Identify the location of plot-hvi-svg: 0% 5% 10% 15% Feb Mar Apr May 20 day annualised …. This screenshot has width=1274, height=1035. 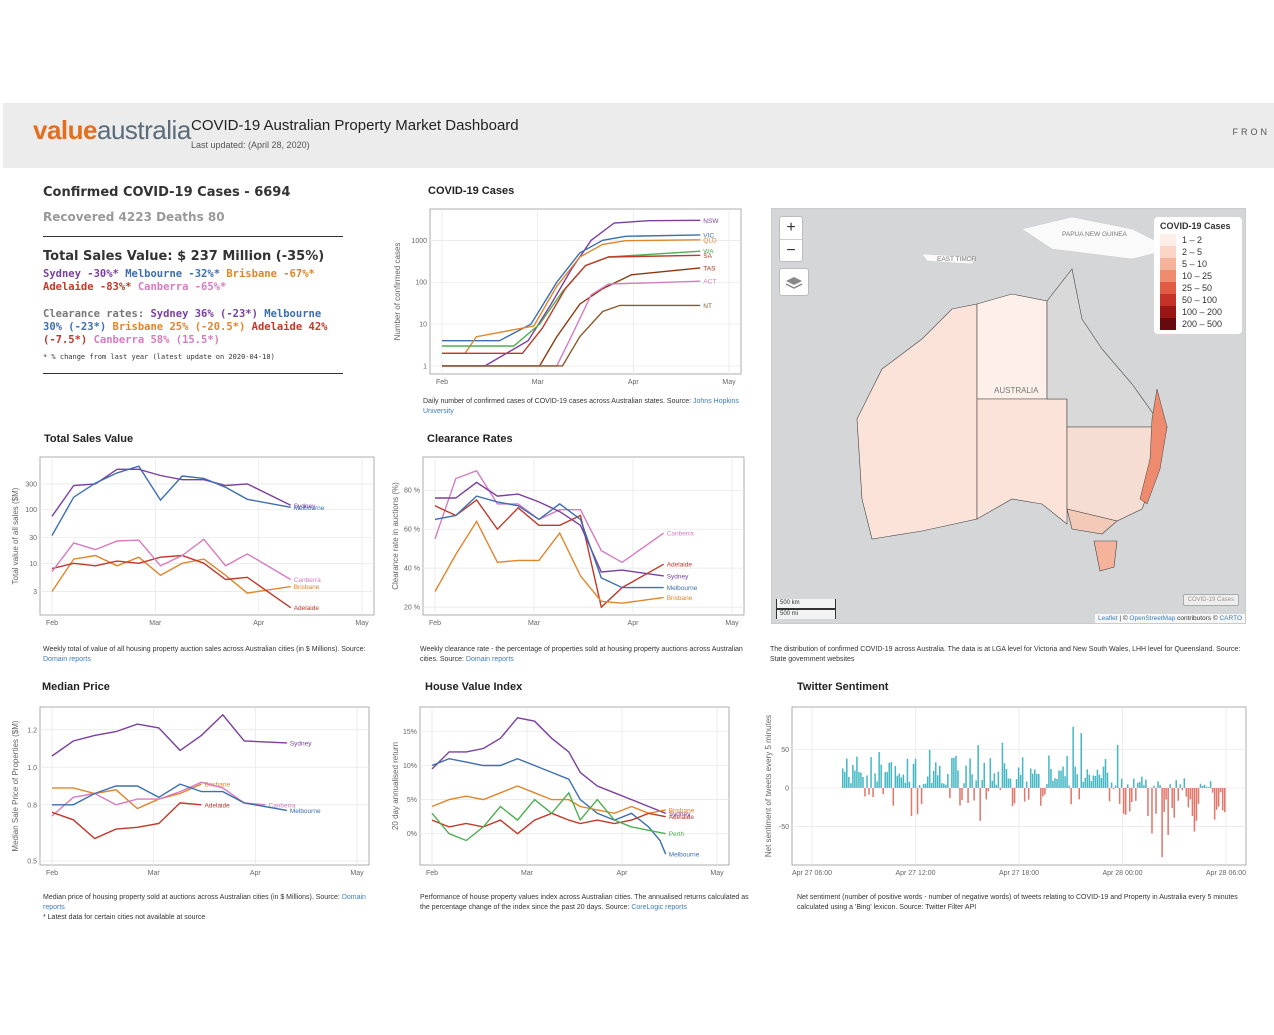
(560, 792).